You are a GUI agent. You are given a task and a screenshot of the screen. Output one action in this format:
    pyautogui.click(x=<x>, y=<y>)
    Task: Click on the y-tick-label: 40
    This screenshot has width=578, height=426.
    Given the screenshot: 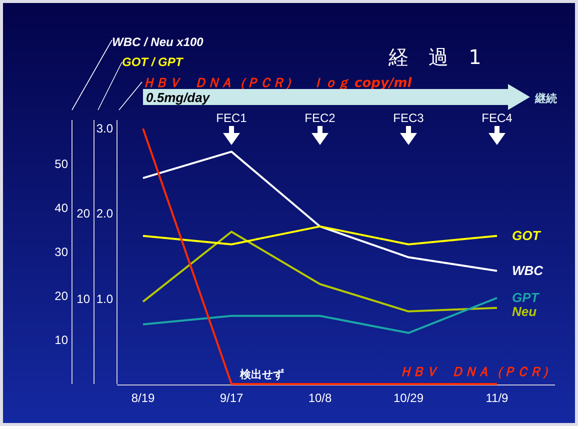 What is the action you would take?
    pyautogui.click(x=61, y=208)
    